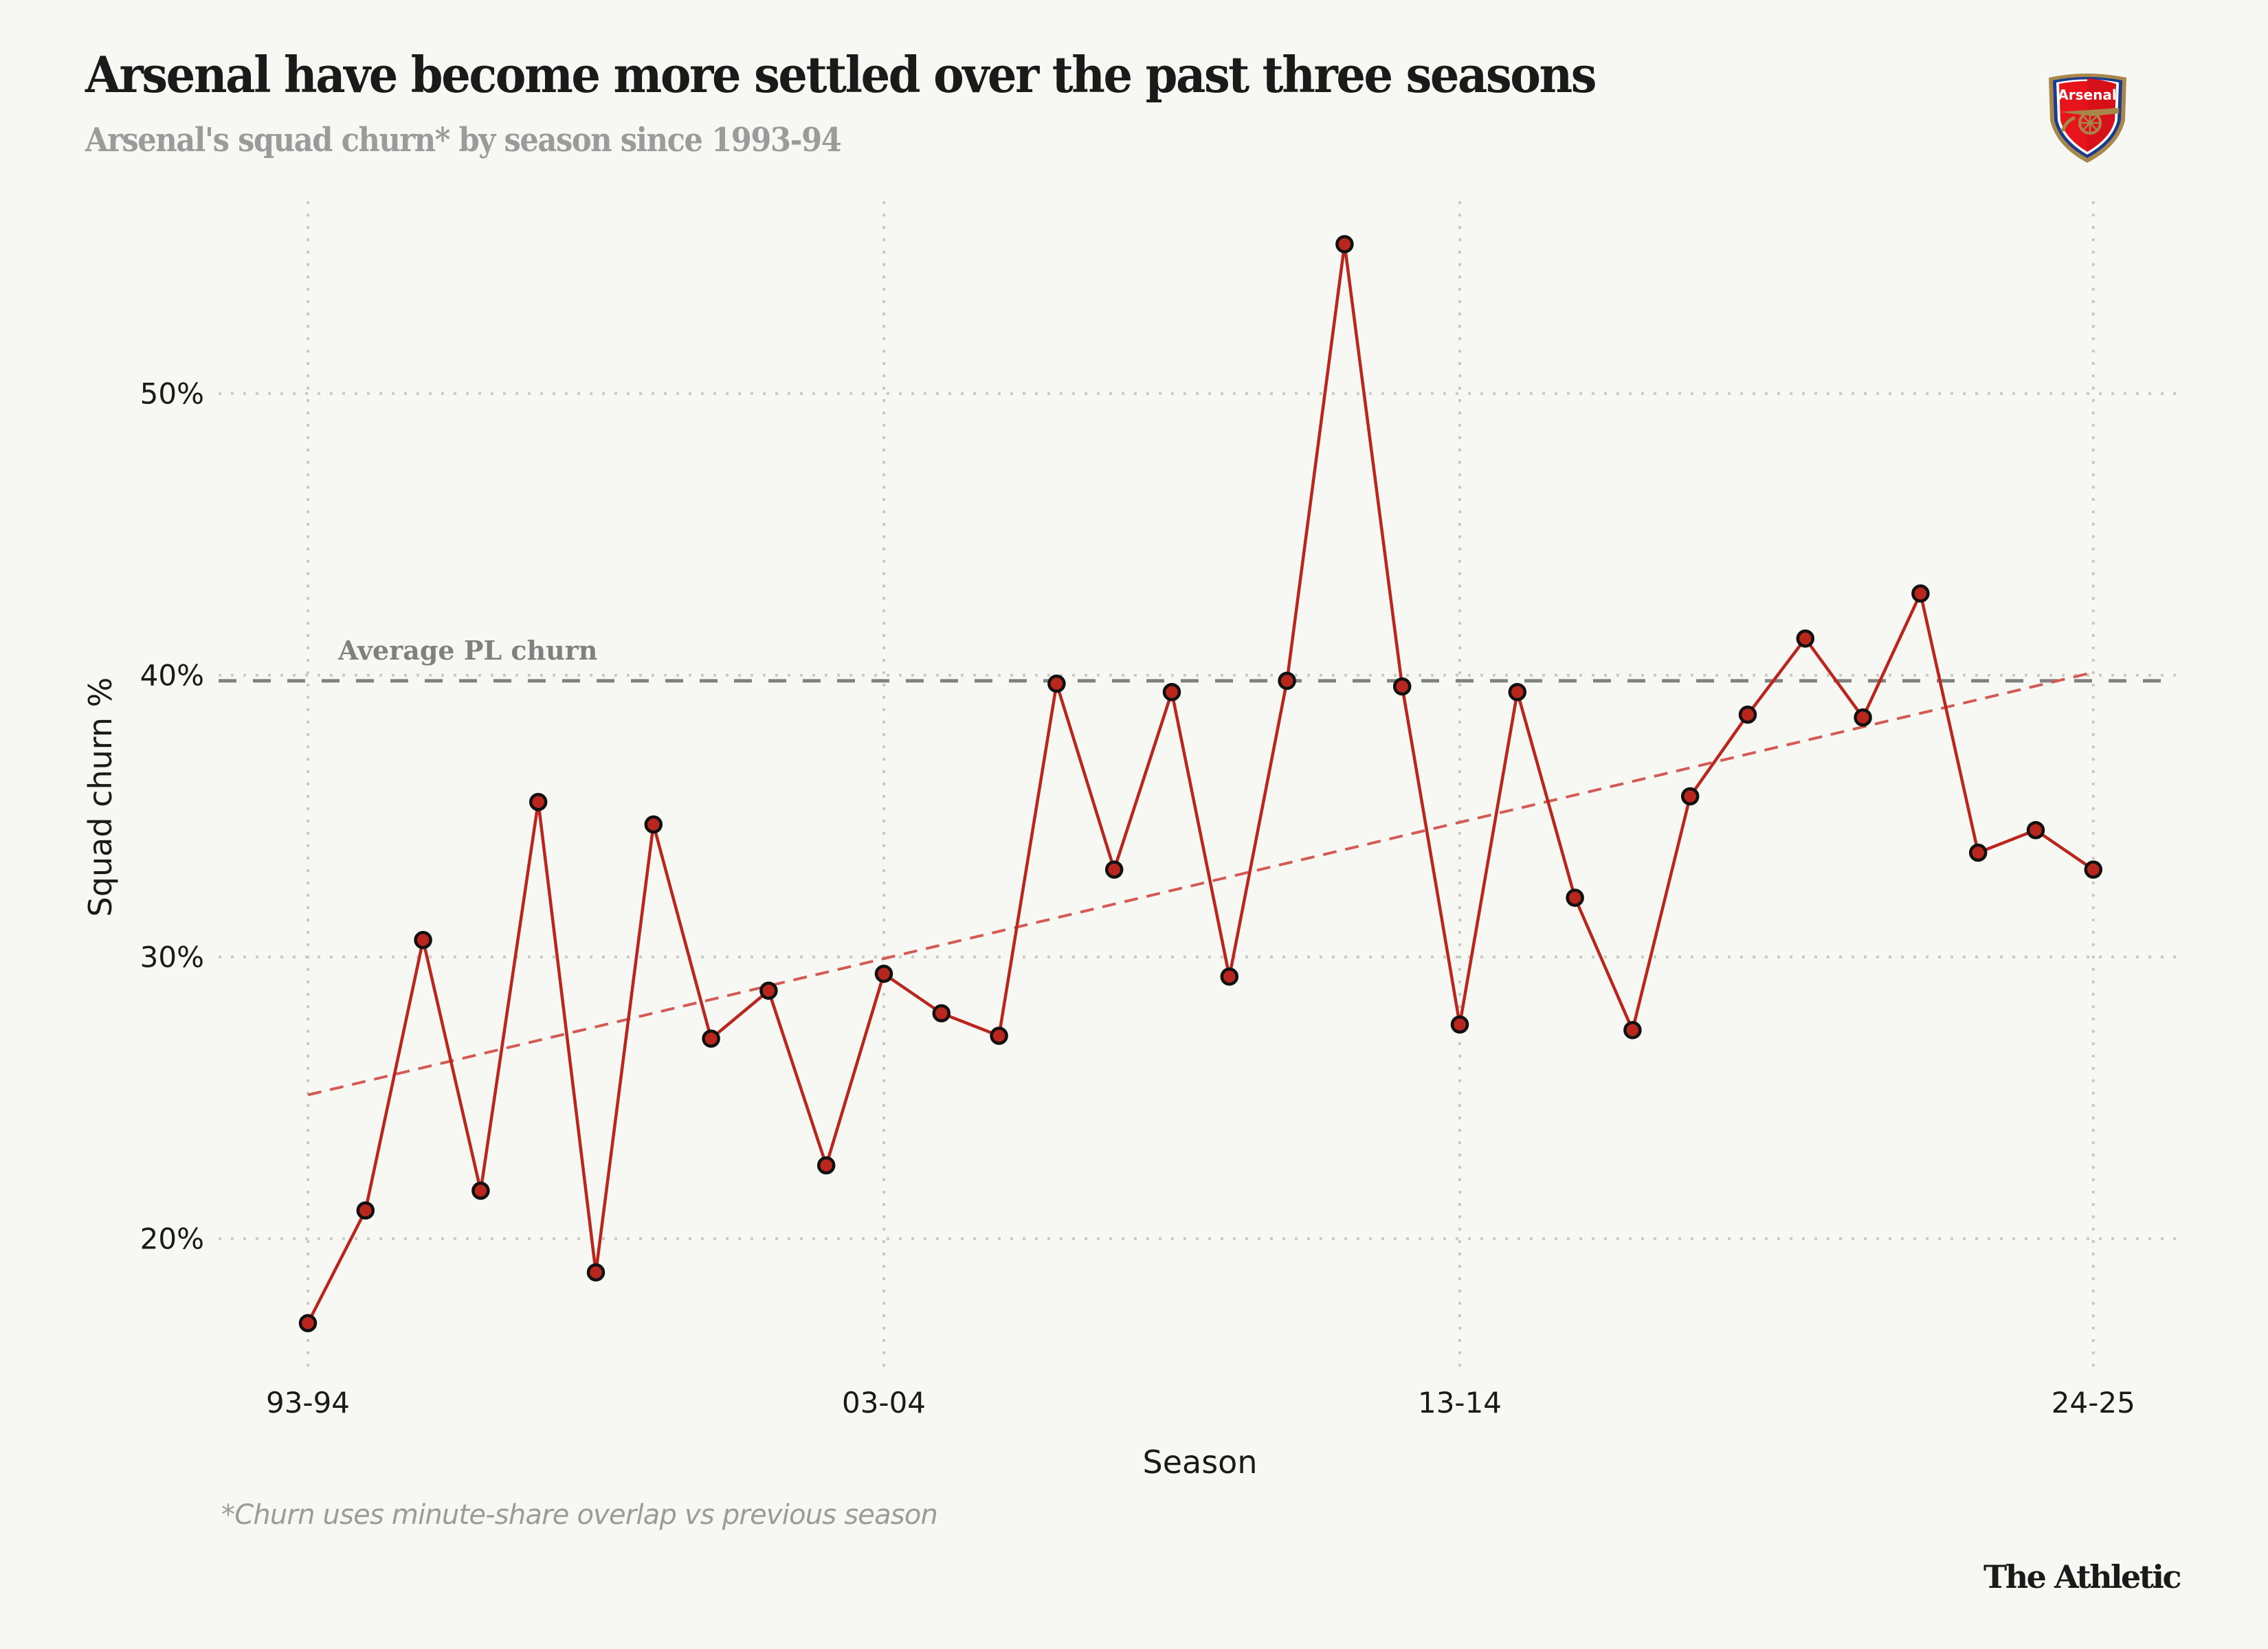  Describe the element at coordinates (2093, 1403) in the screenshot. I see `x-tick-label: 24-25` at that location.